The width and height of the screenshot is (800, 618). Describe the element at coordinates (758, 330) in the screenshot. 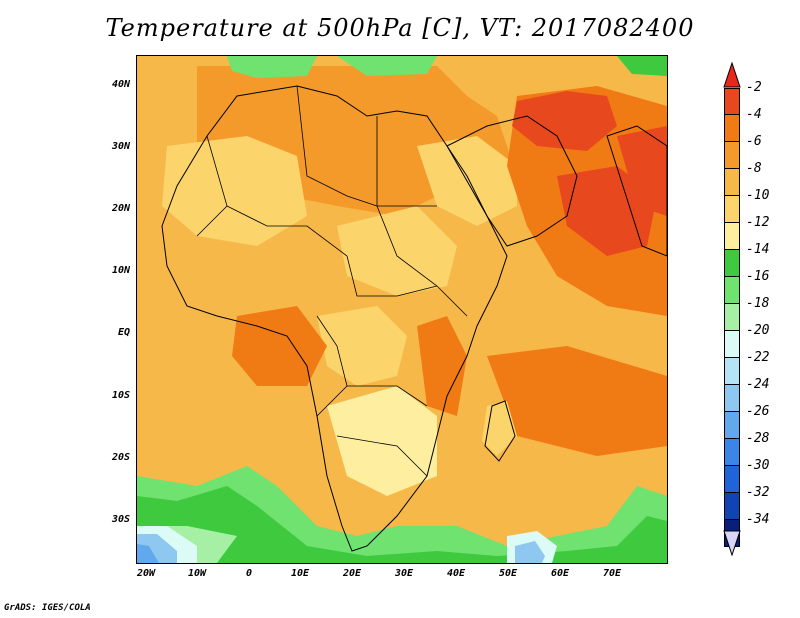

I see `colorbar-label: -20` at that location.